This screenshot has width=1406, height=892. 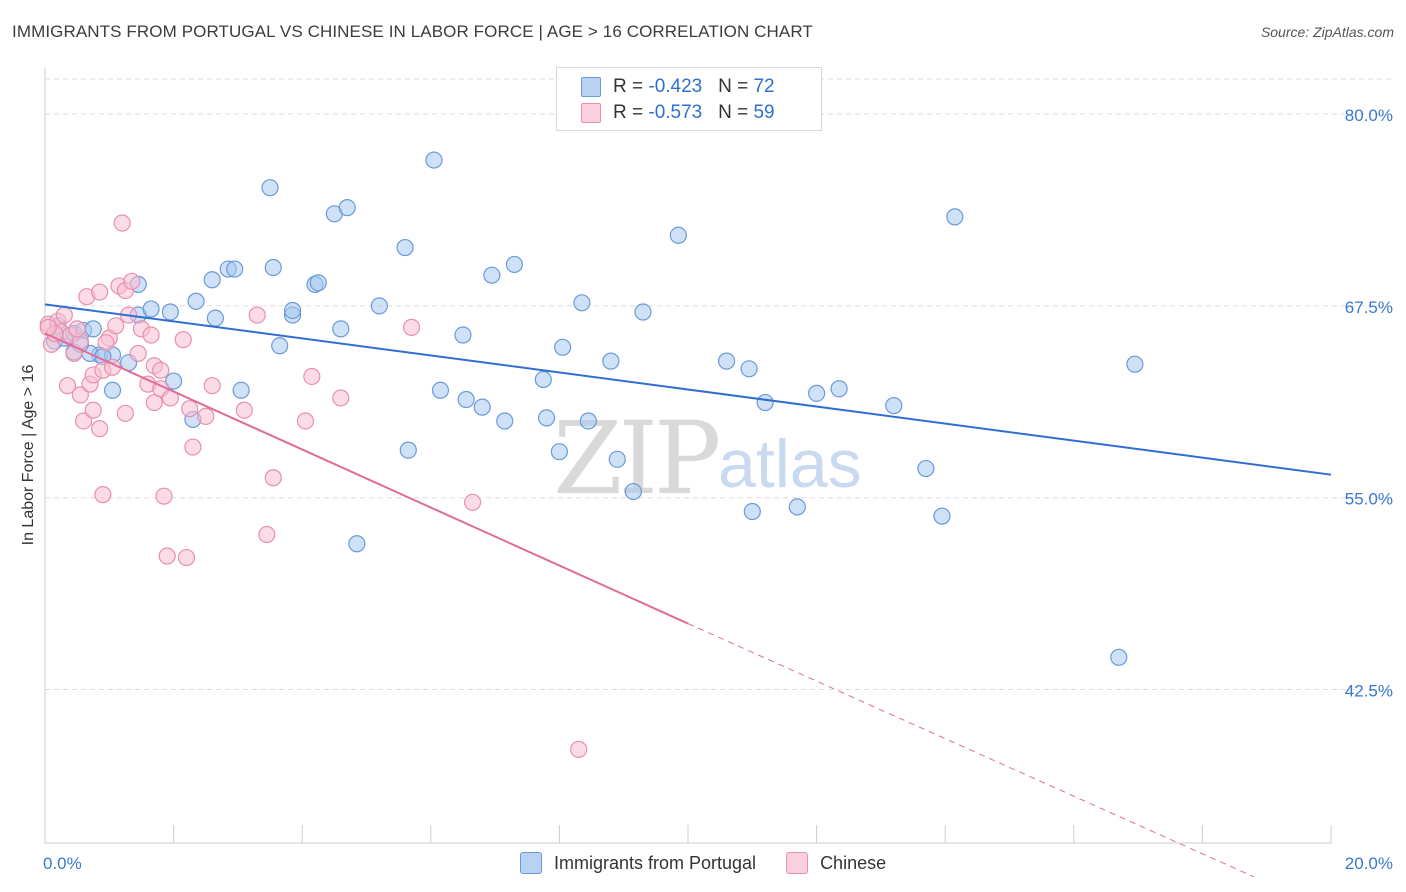 What do you see at coordinates (1369, 499) in the screenshot?
I see `y-tick-label: 55.0%` at bounding box center [1369, 499].